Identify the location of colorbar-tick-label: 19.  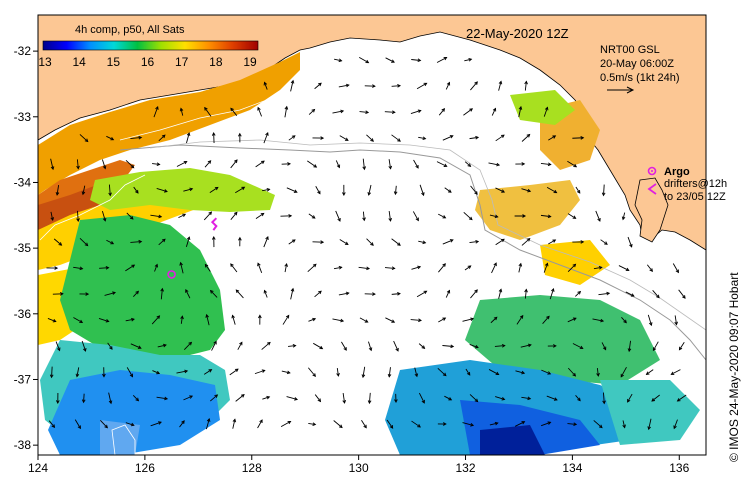
(250, 62).